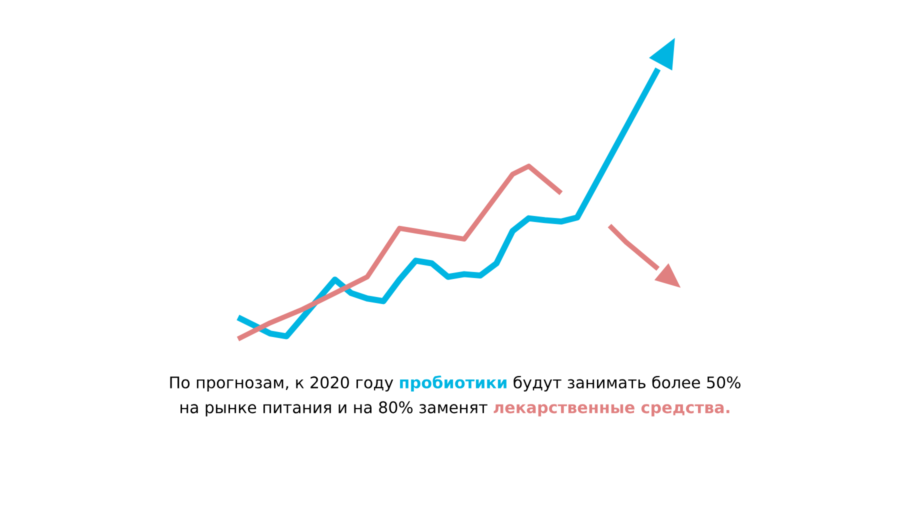 This screenshot has width=920, height=518. I want to click on text: на рынке питания и на 80% заменят, so click(334, 408).